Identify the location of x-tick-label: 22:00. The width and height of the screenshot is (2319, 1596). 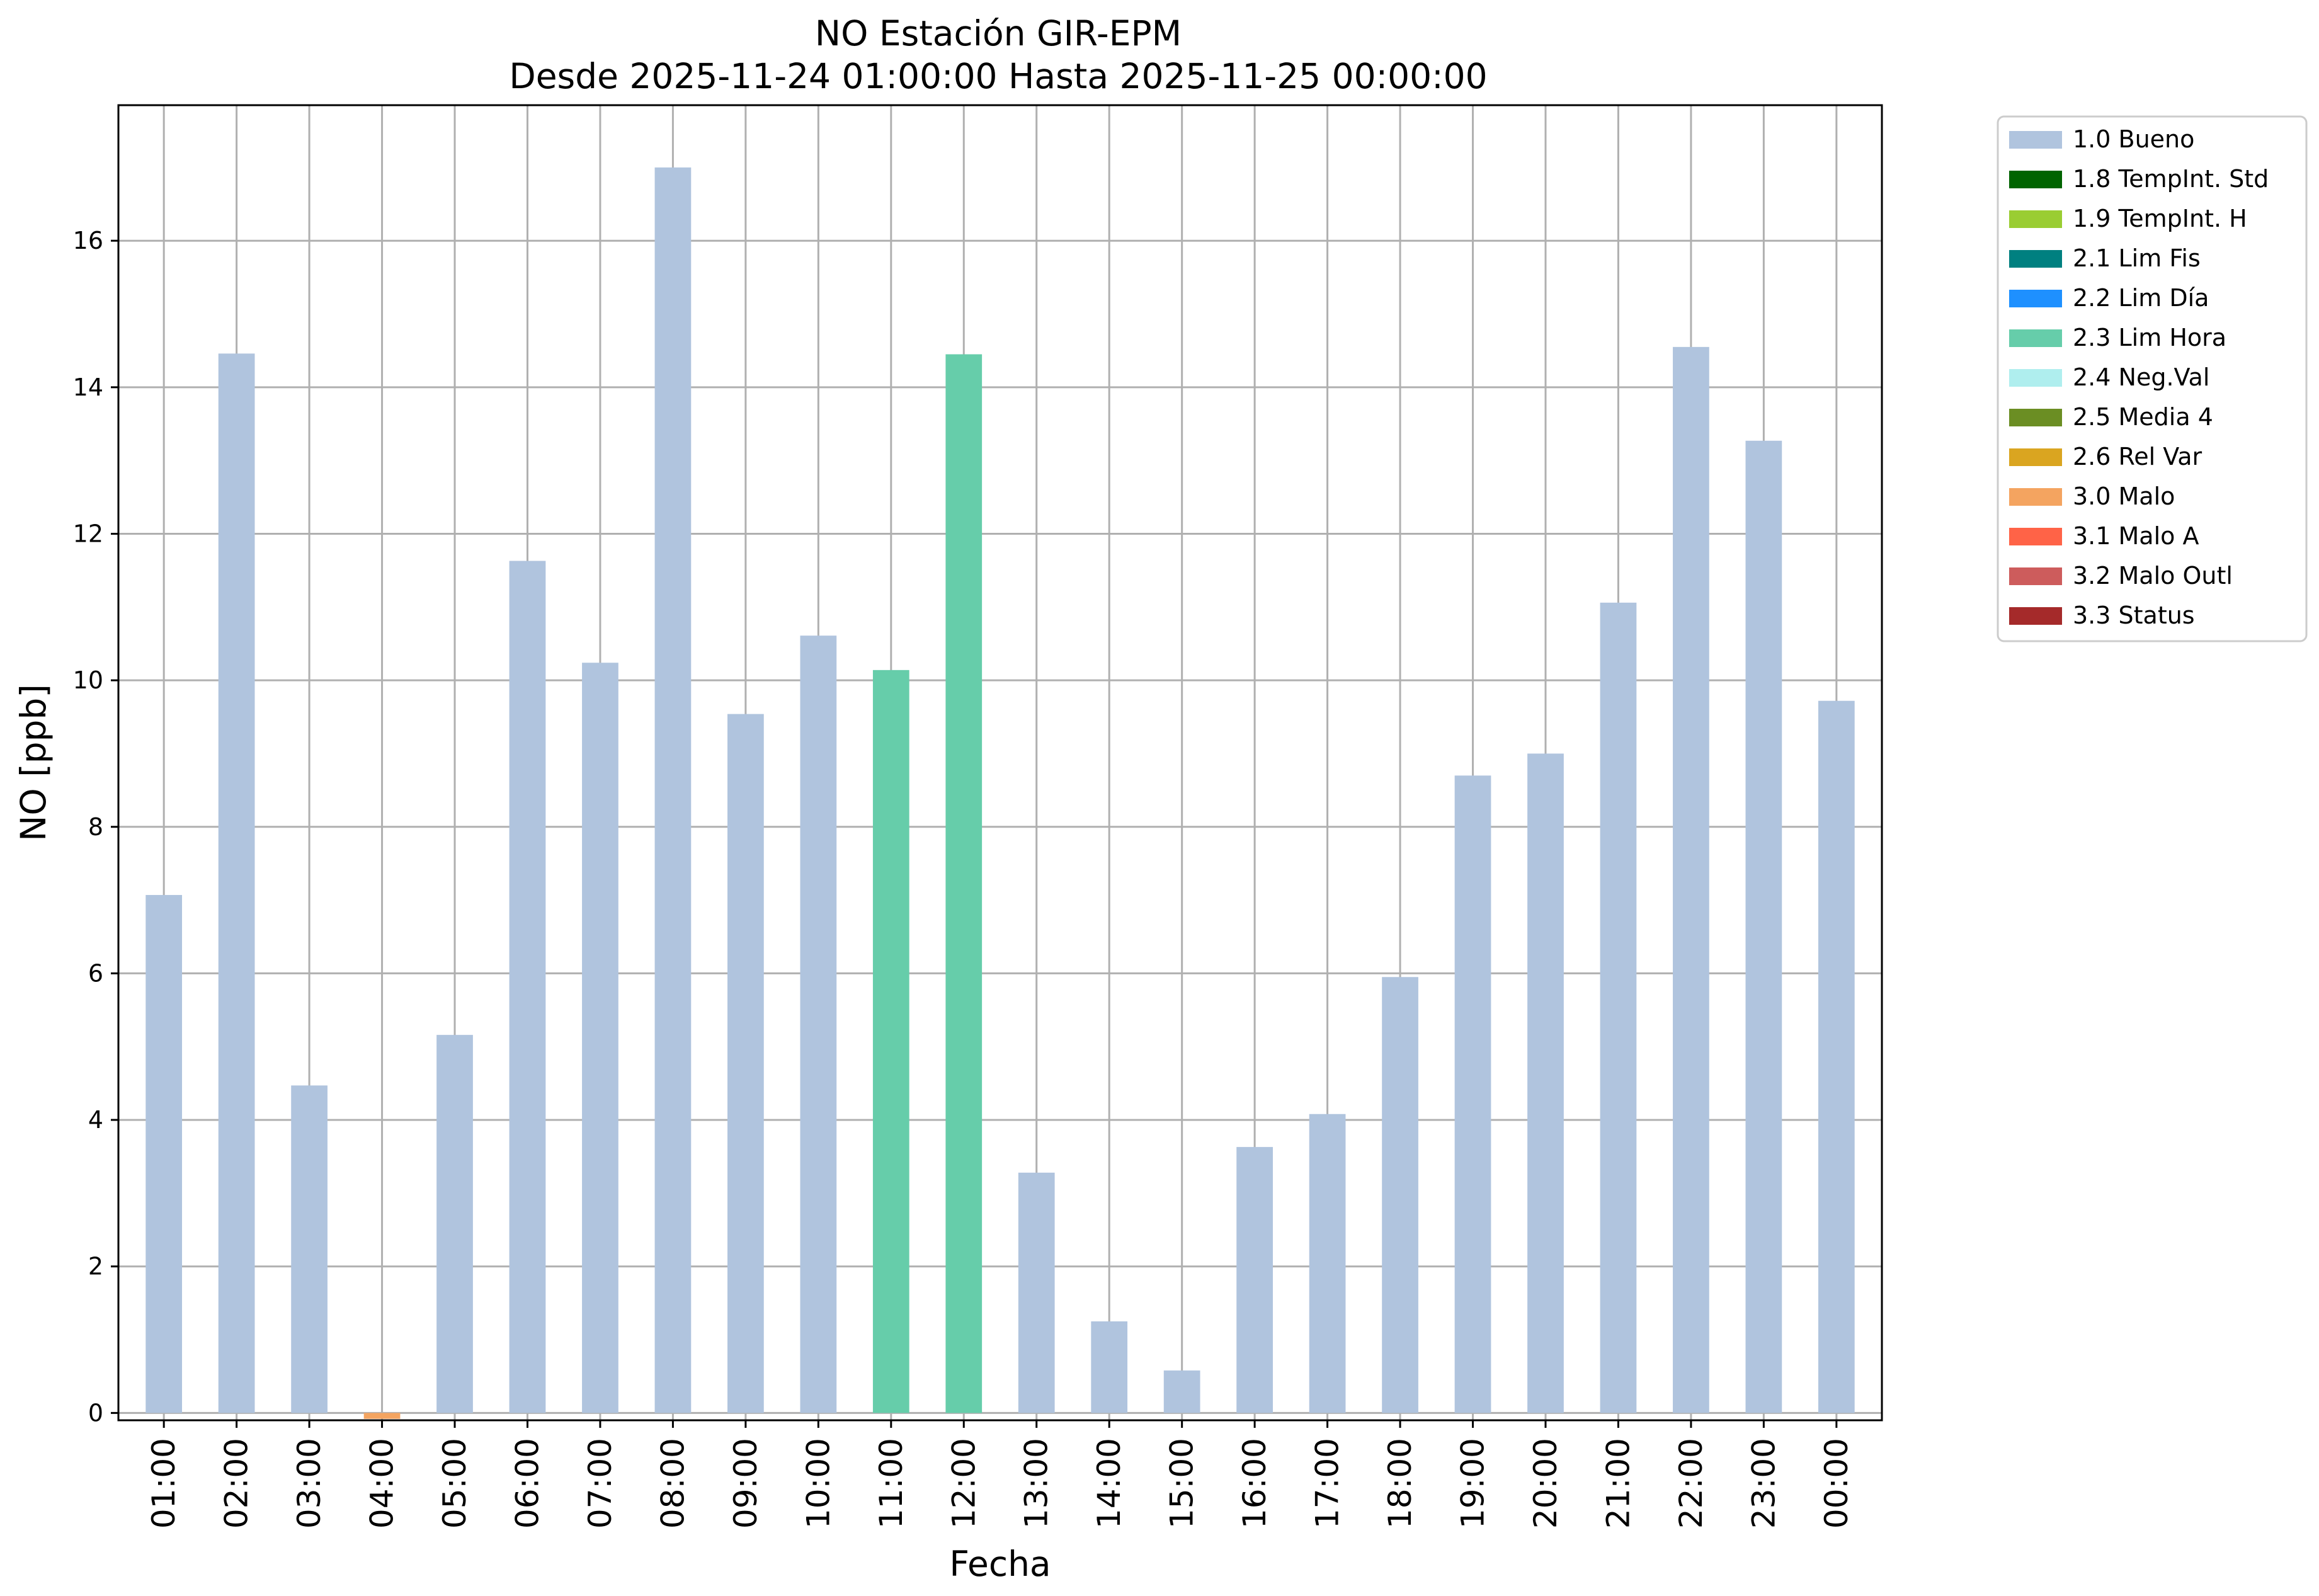
(1691, 1483).